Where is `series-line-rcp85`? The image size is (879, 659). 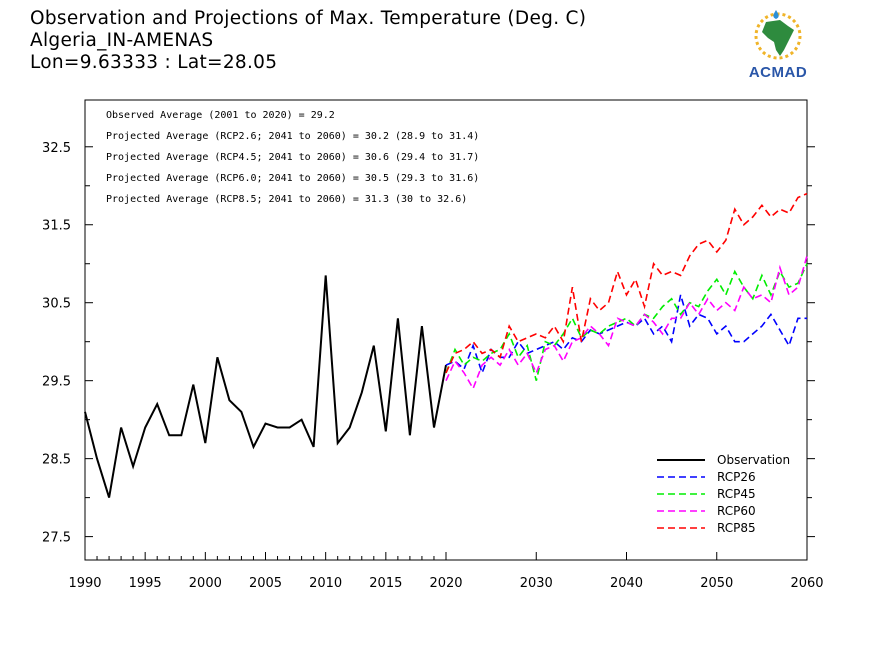
series-line-rcp85 is located at coordinates (626, 283).